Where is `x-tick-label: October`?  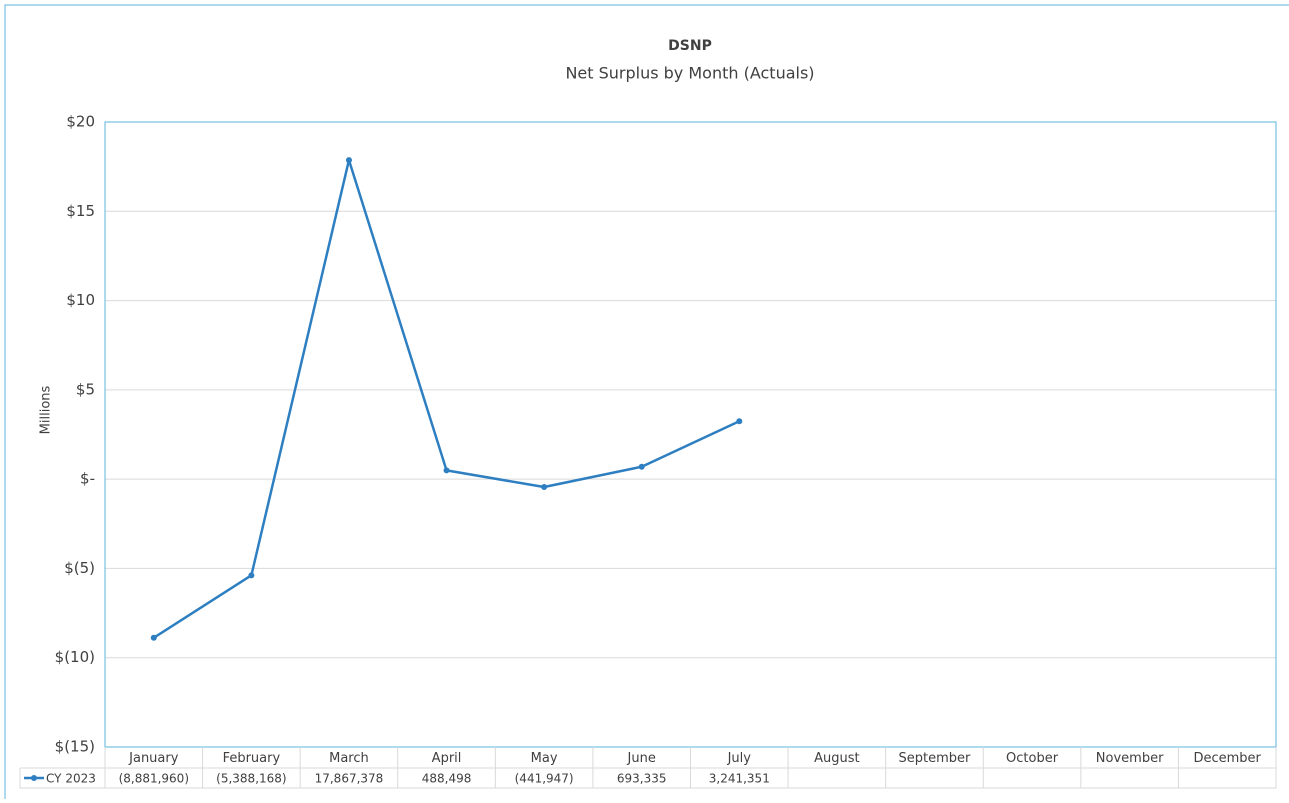 x-tick-label: October is located at coordinates (1032, 758).